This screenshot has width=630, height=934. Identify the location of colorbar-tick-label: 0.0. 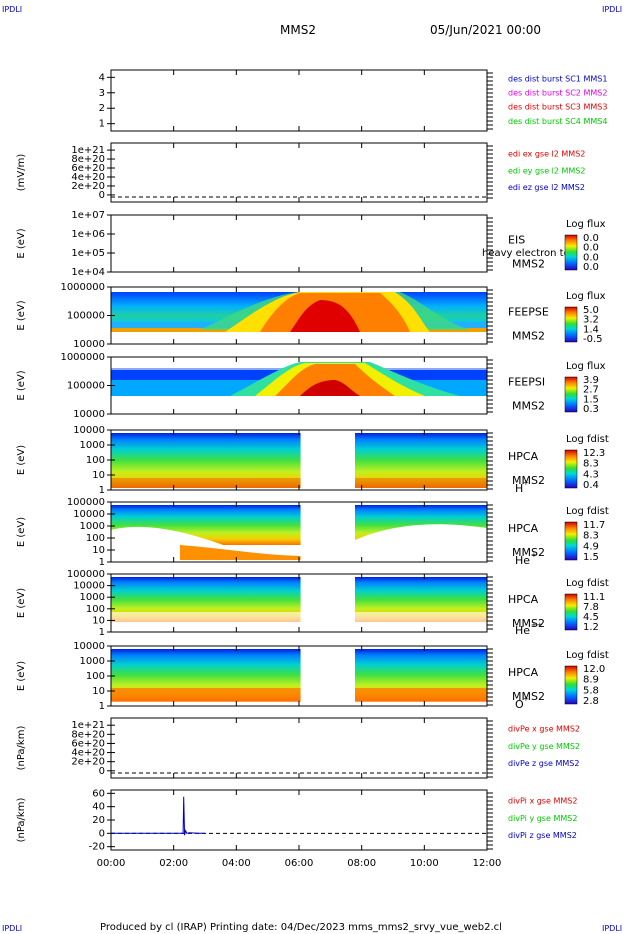
(591, 257).